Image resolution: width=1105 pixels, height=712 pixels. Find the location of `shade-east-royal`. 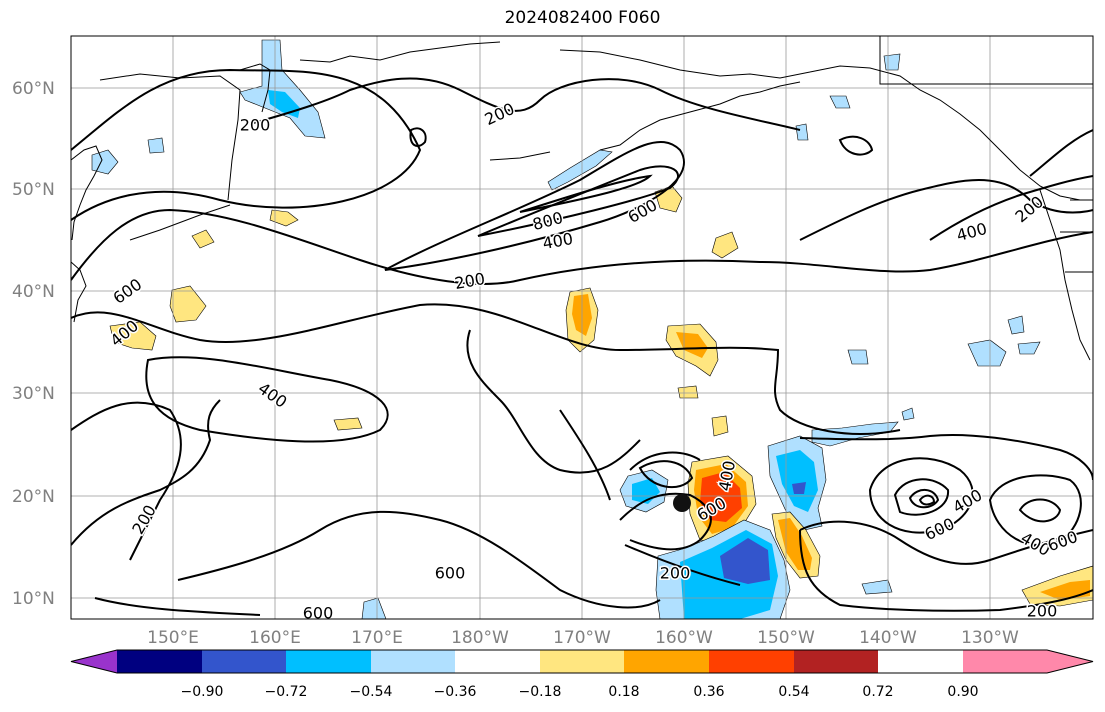

shade-east-royal is located at coordinates (799, 488).